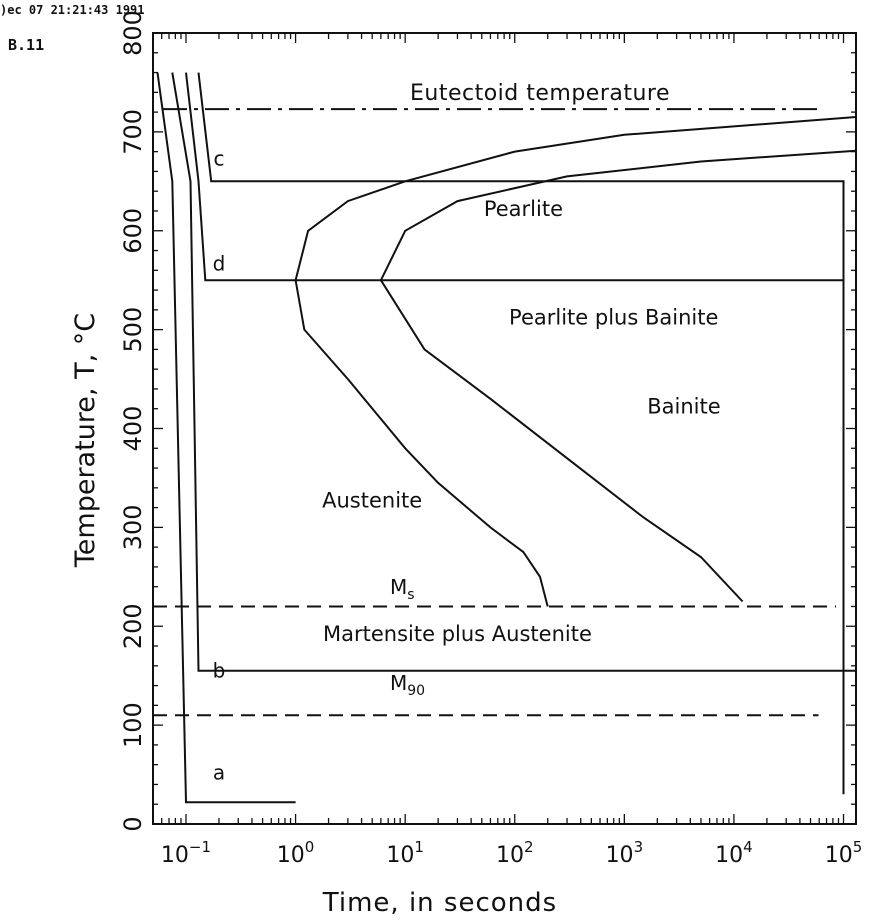 This screenshot has height=922, width=879. I want to click on x-tick-label: 10⁴, so click(734, 853).